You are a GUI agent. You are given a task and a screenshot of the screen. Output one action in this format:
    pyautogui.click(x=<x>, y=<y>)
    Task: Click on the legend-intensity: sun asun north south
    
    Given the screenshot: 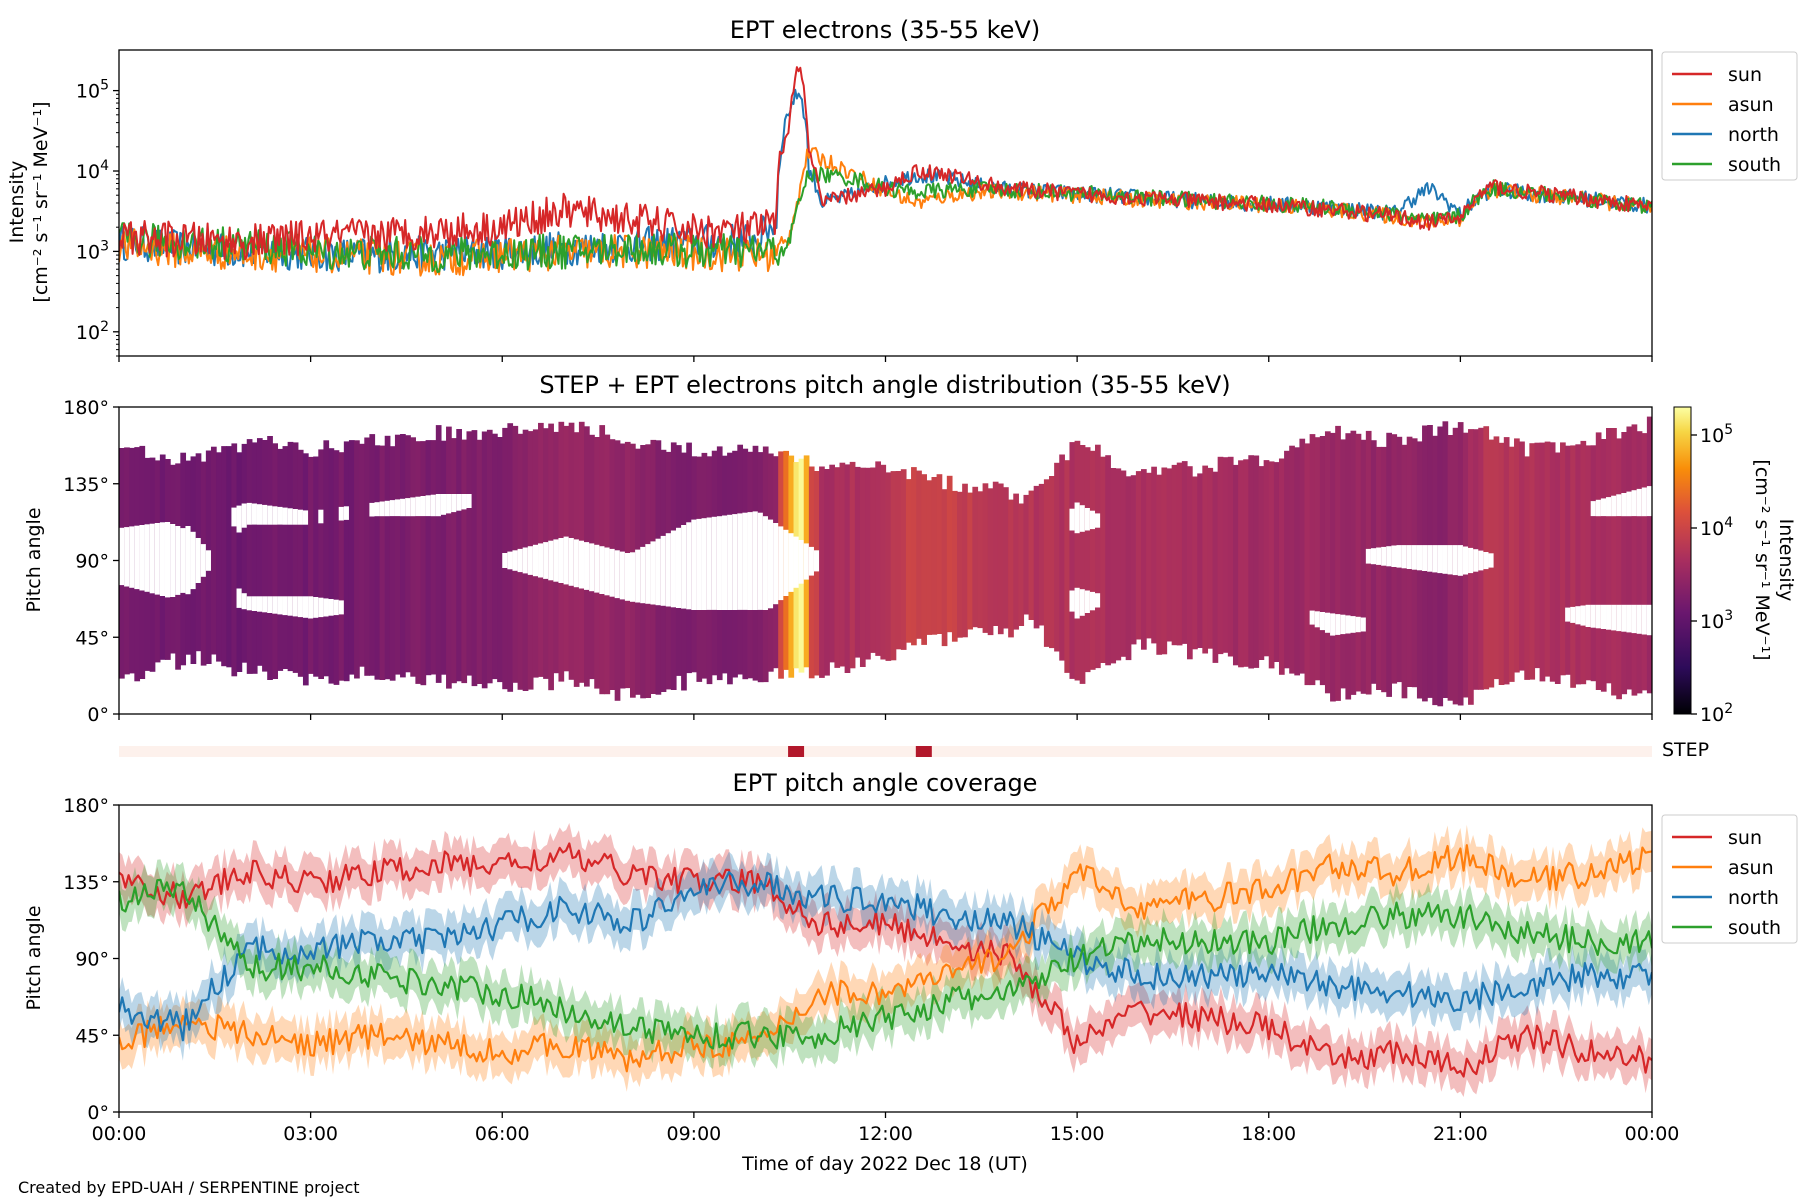 What is the action you would take?
    pyautogui.click(x=1729, y=116)
    